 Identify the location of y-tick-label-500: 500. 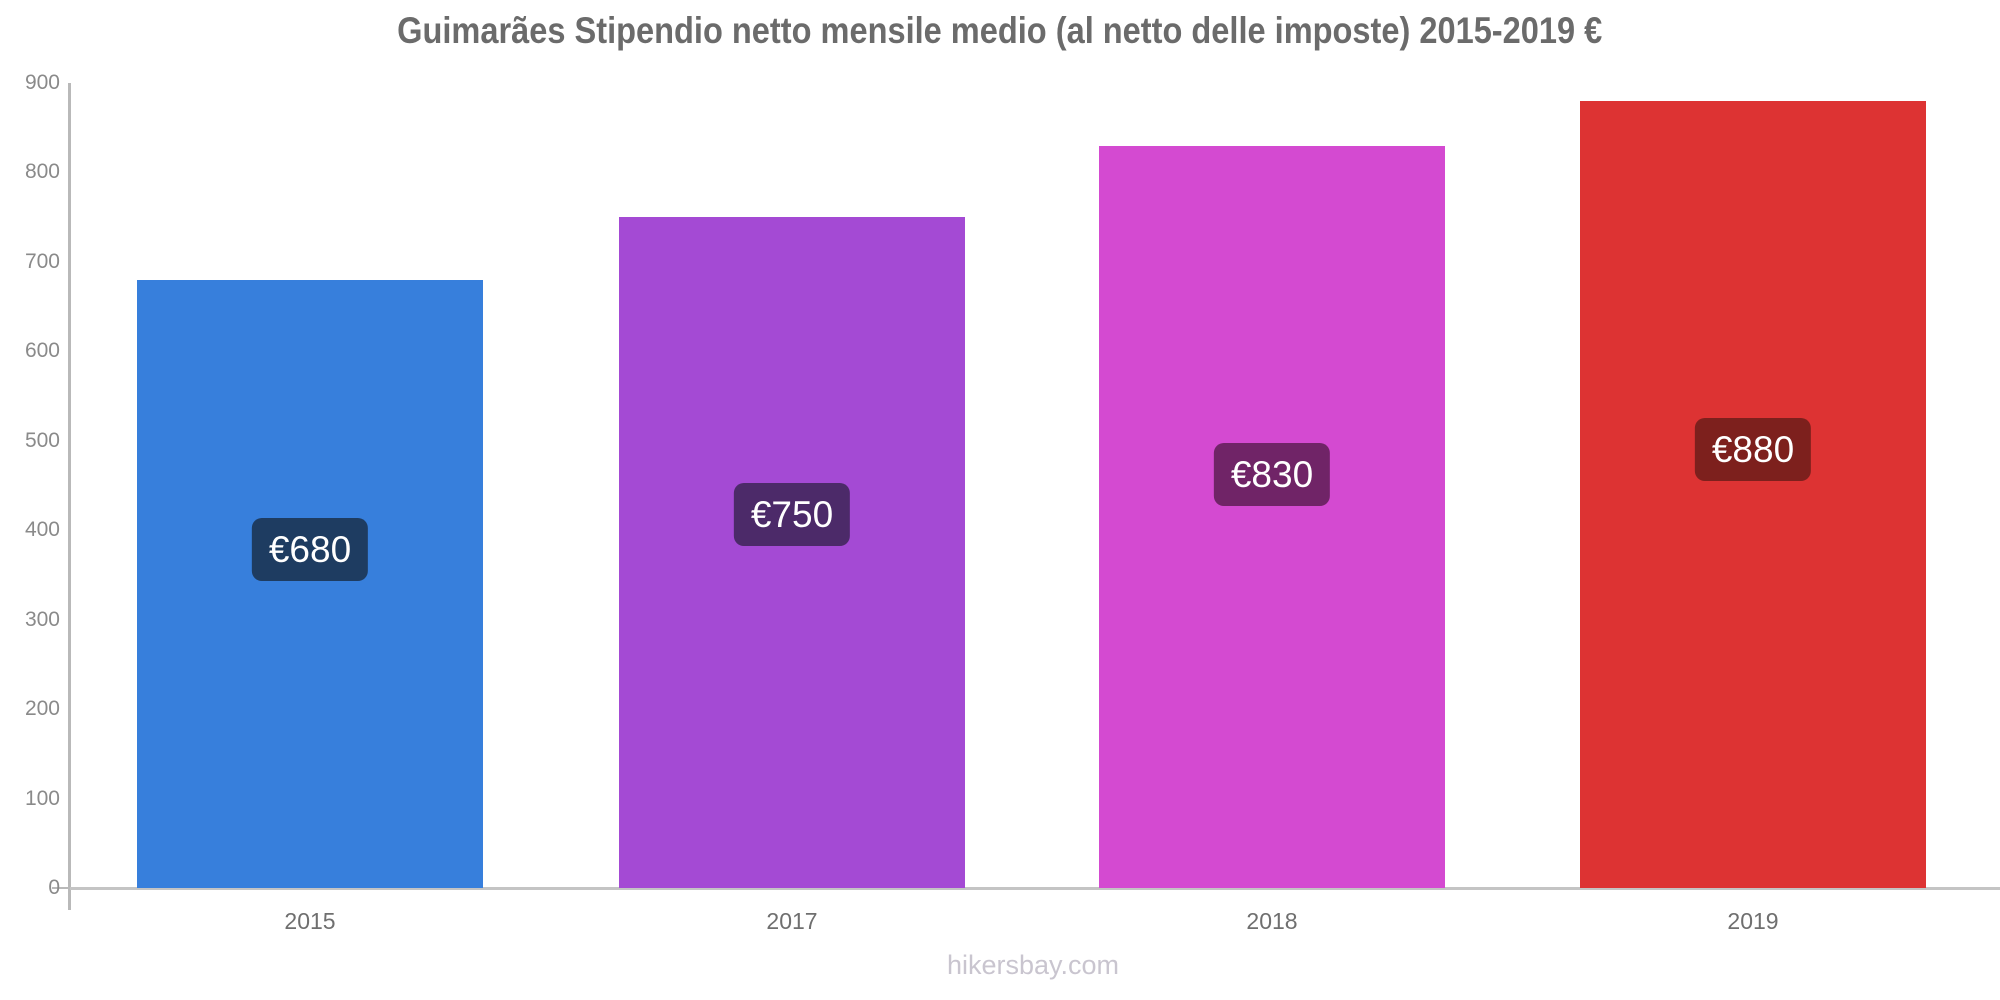
(42, 440).